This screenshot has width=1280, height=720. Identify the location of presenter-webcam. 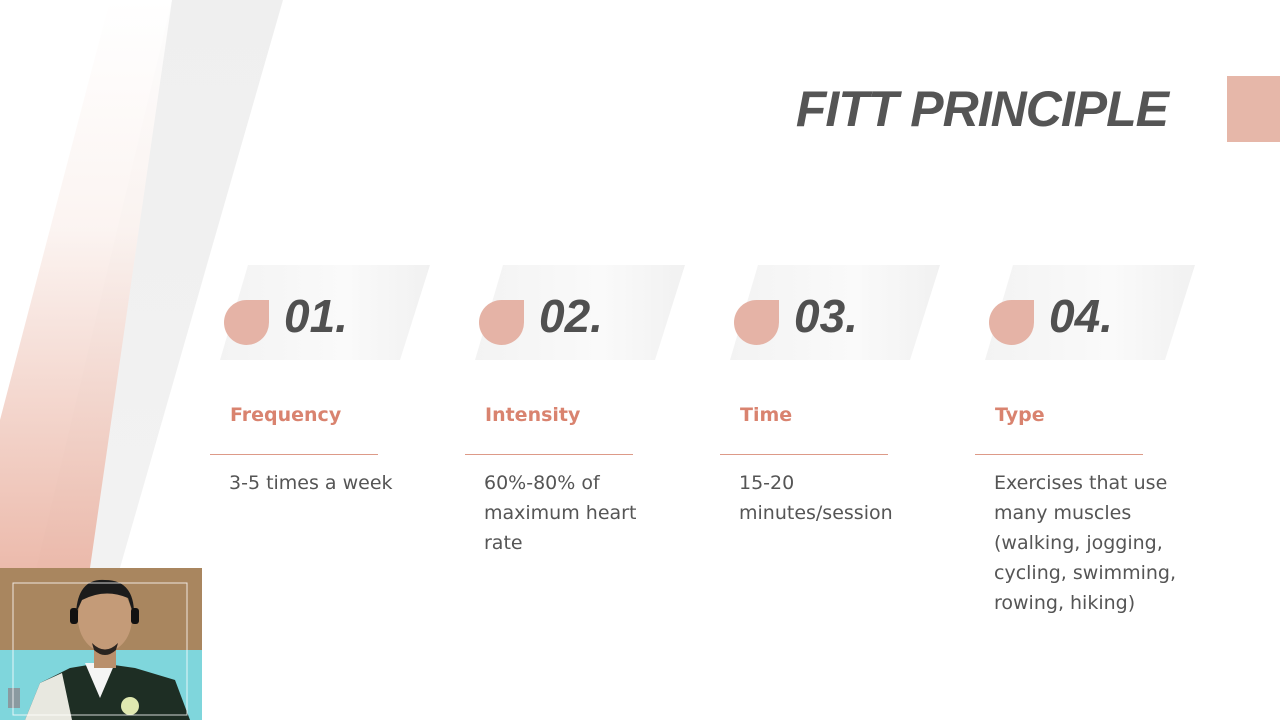
(101, 644).